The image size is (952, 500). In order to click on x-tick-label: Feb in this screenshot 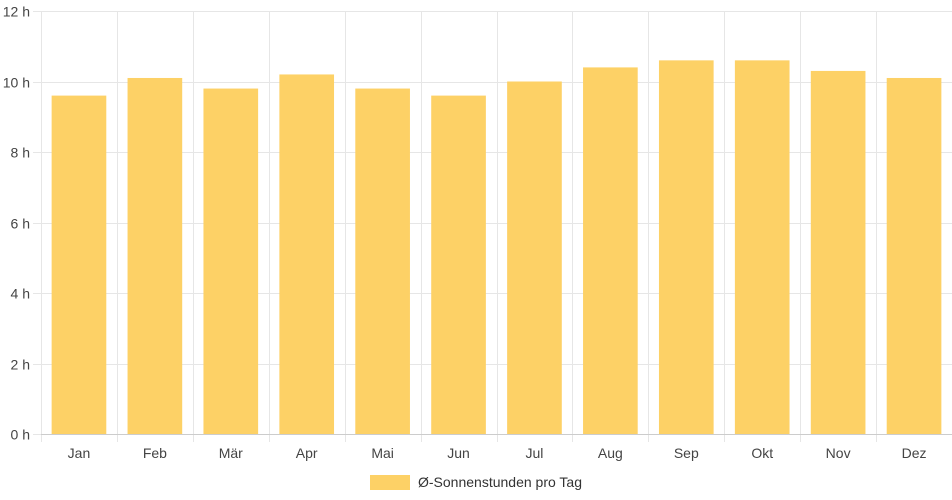, I will do `click(155, 453)`.